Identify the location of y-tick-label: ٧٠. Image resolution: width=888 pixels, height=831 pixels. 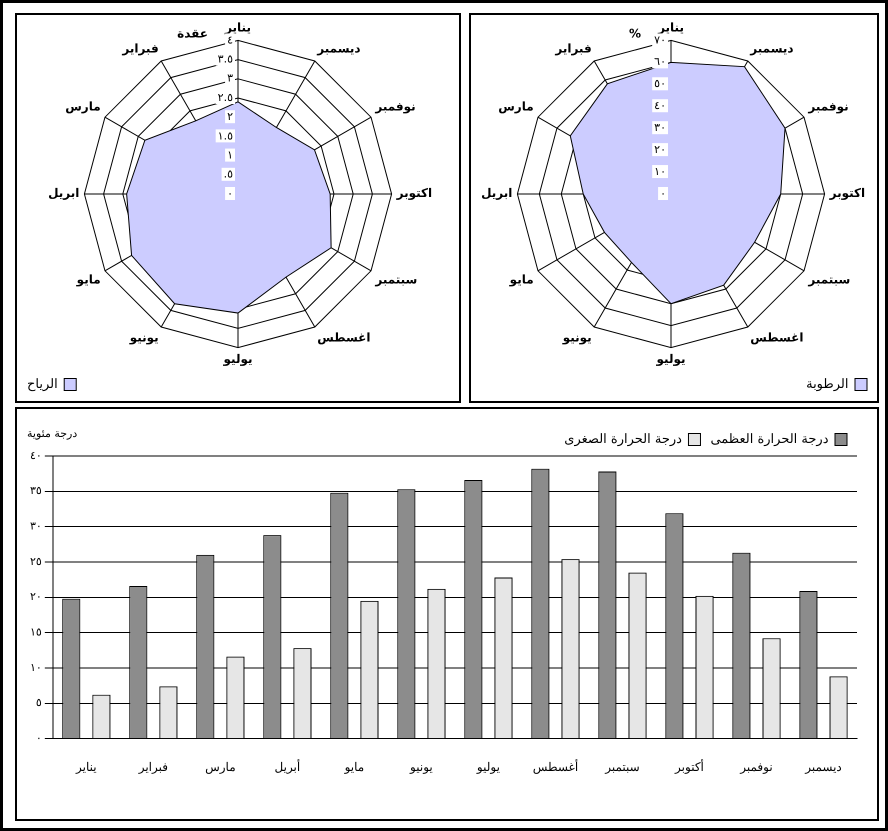
(660, 39).